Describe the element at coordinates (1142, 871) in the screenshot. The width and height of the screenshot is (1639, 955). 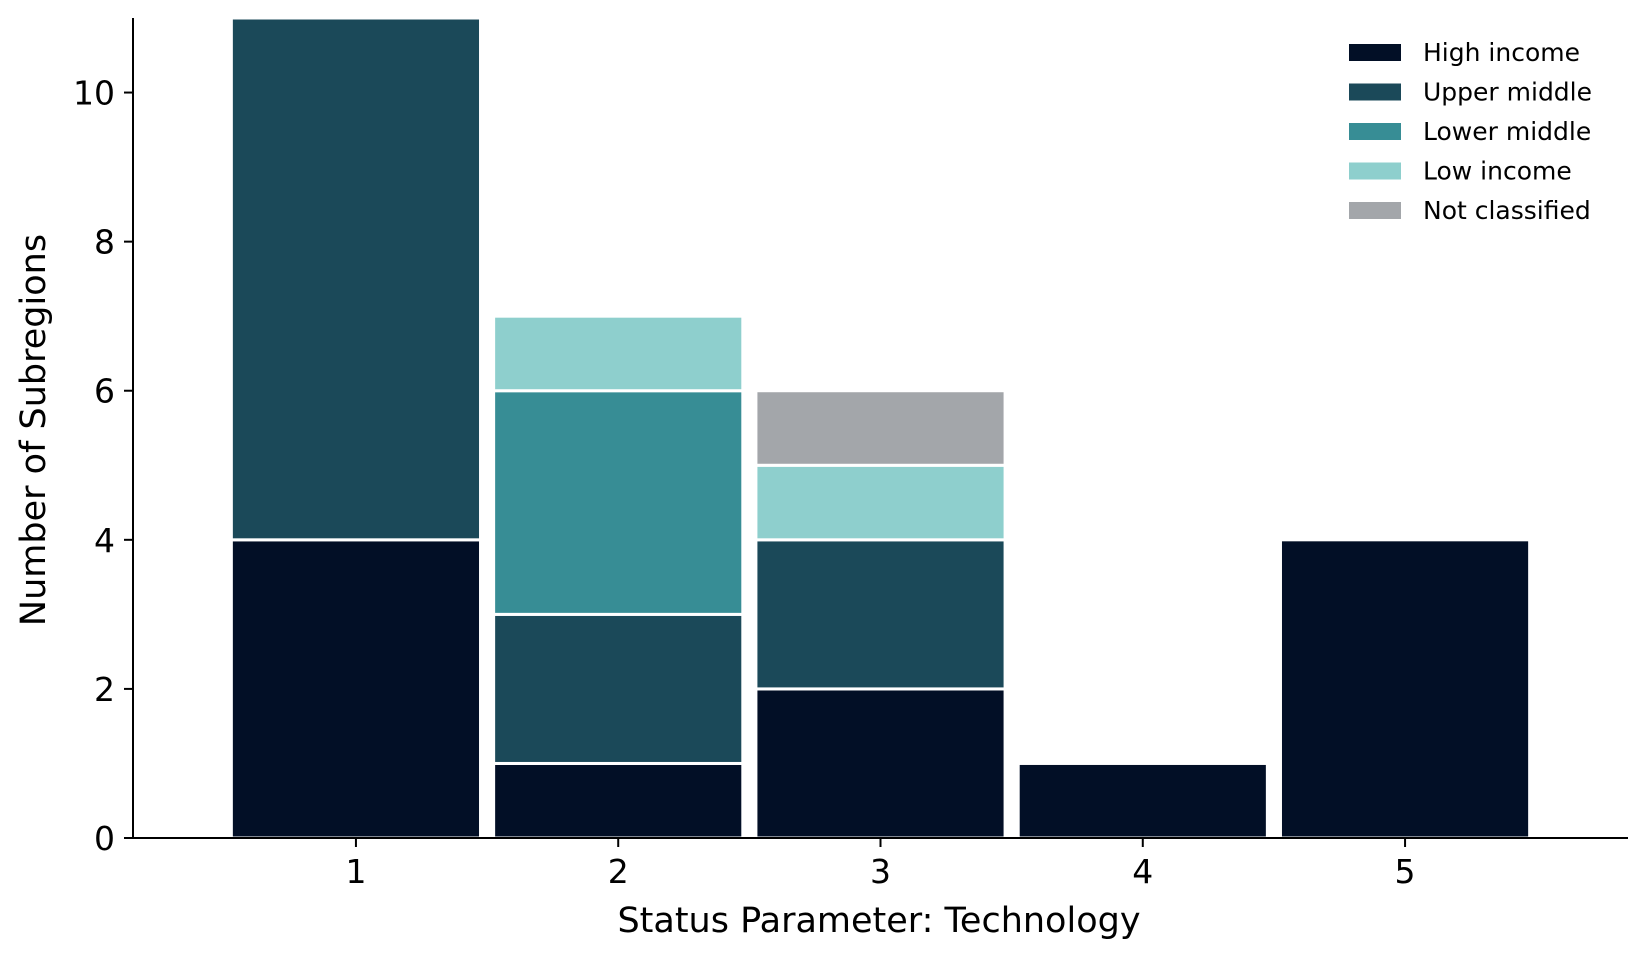
I see `x-tick-label: 4` at that location.